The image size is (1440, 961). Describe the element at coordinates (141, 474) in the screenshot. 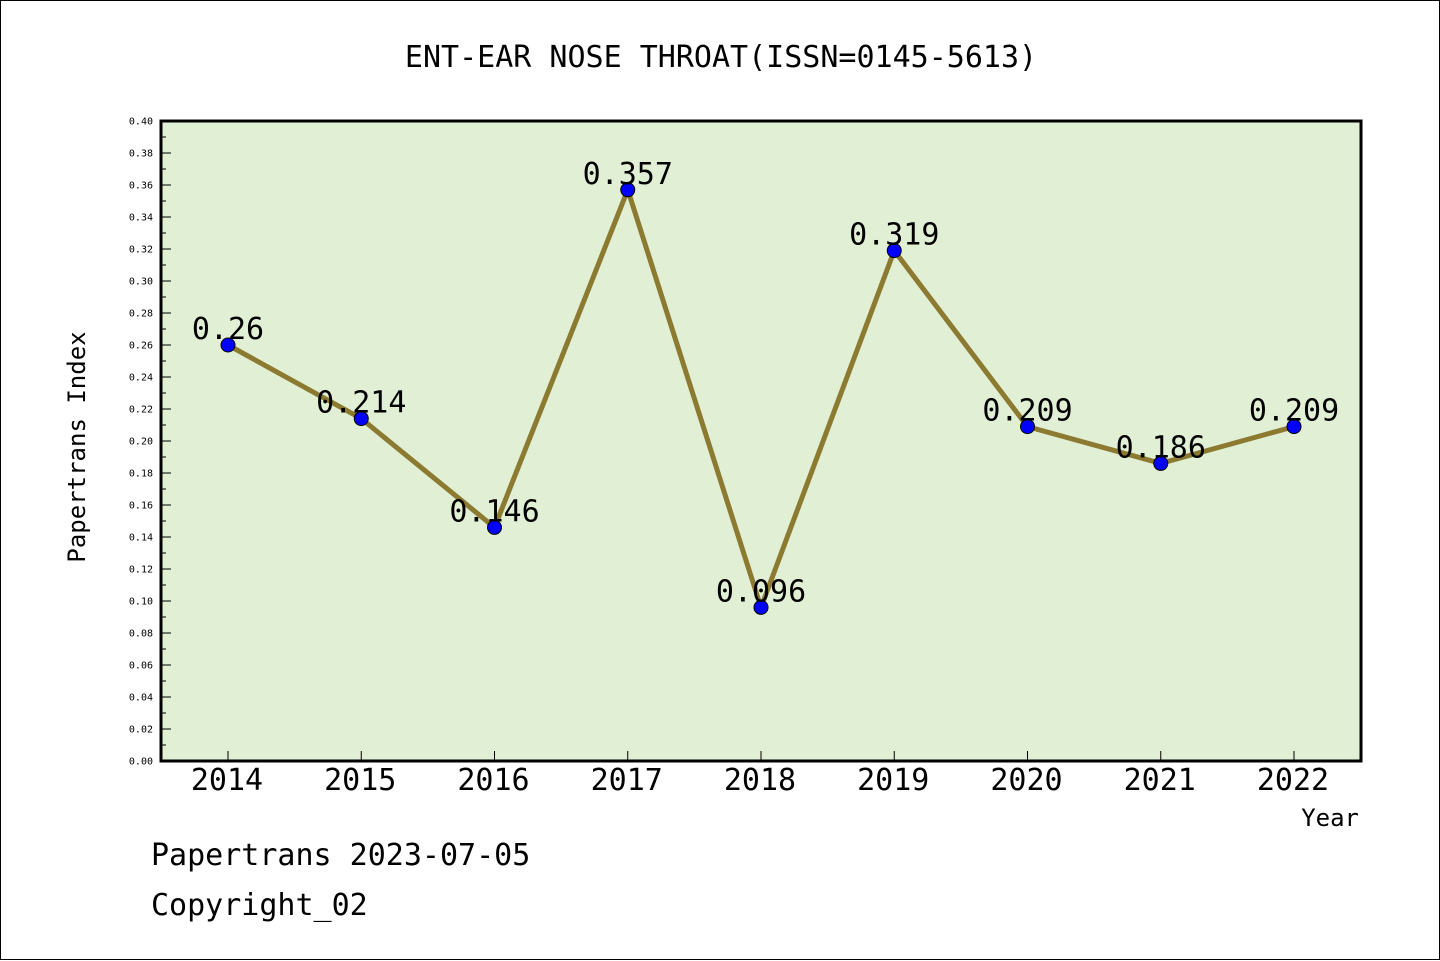

I see `y-tick-label: 0.18` at that location.